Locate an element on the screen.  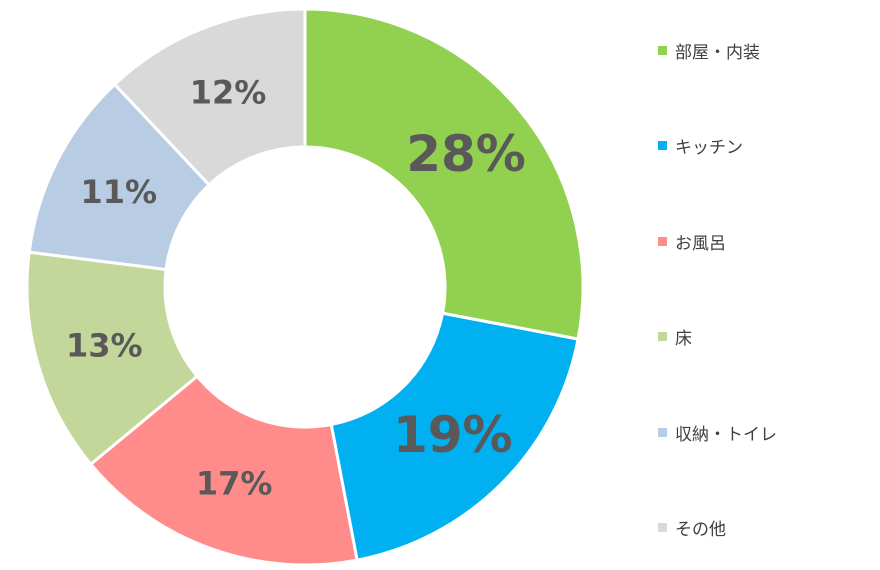
legend-item: その他 is located at coordinates (692, 528).